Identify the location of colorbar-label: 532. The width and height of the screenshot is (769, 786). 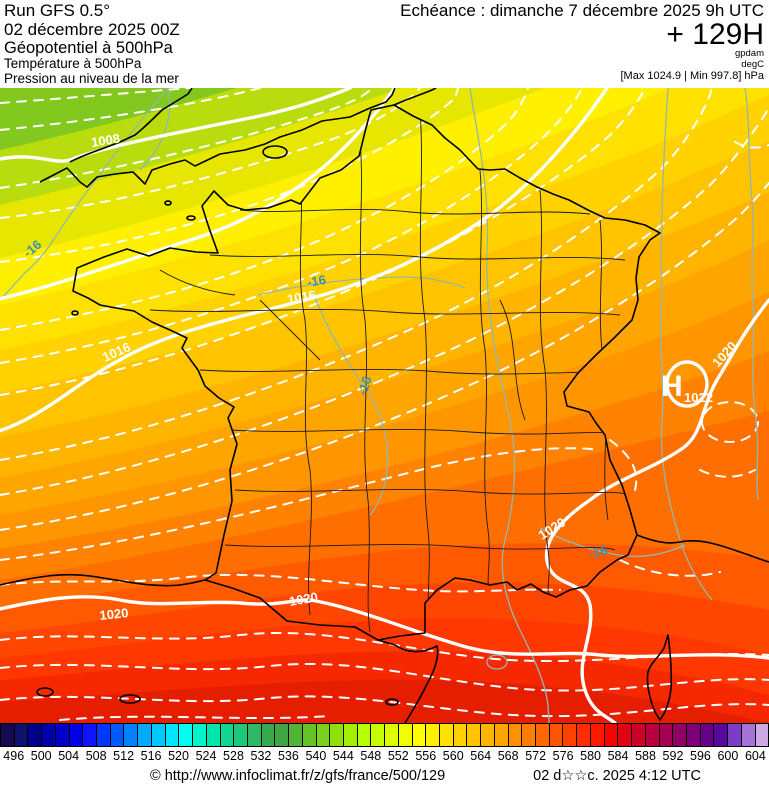
(261, 756).